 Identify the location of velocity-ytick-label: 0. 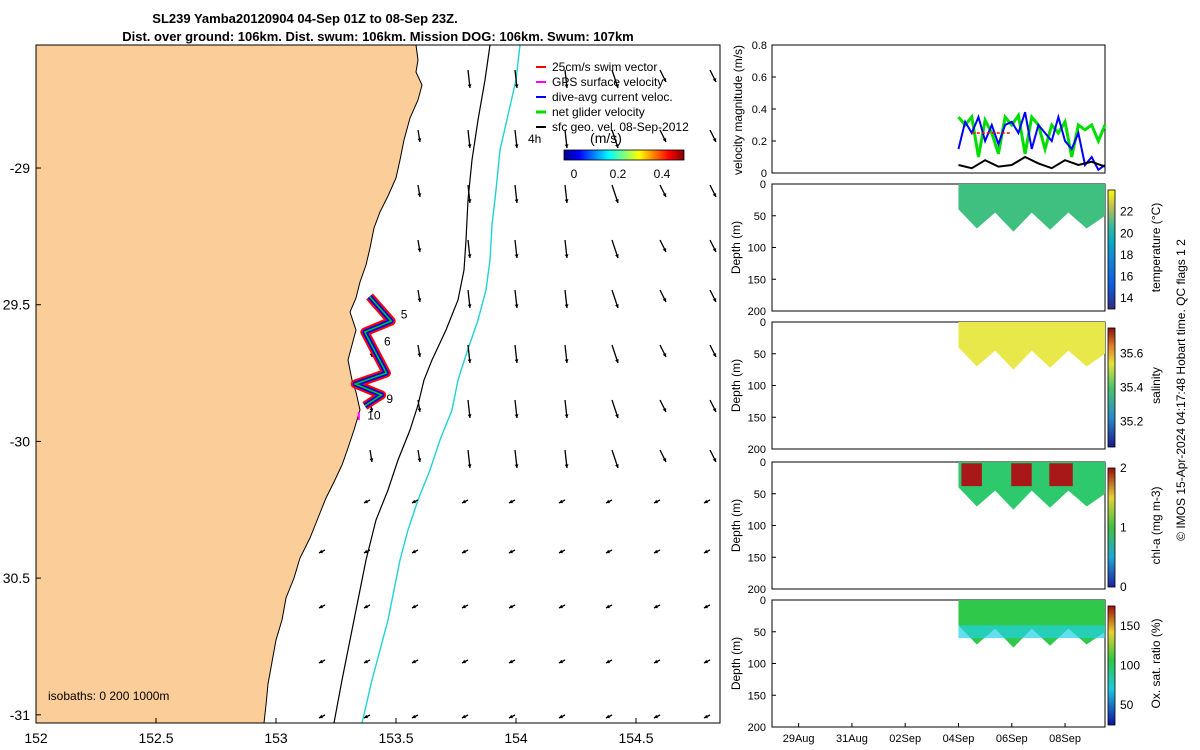
(764, 174).